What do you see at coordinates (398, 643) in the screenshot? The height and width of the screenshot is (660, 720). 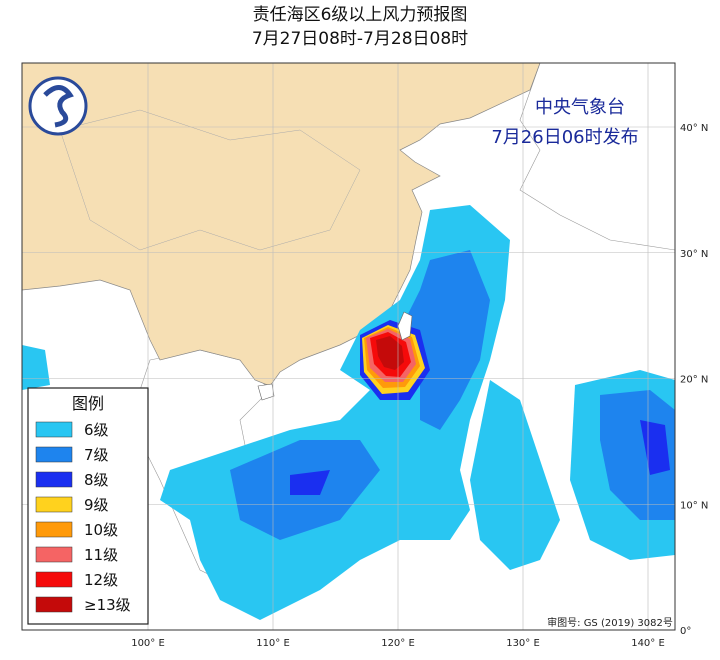 I see `lon-label: 120° E` at bounding box center [398, 643].